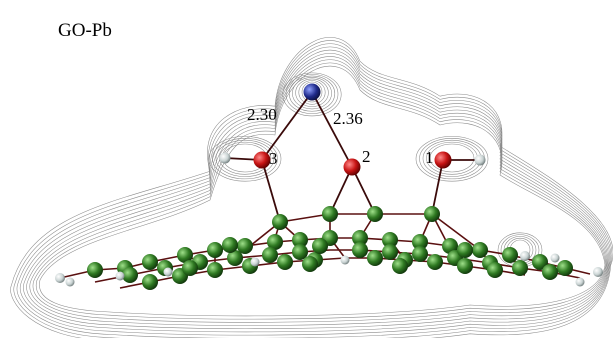 The width and height of the screenshot is (613, 338). I want to click on bond-length-label-left: 2.30, so click(262, 114).